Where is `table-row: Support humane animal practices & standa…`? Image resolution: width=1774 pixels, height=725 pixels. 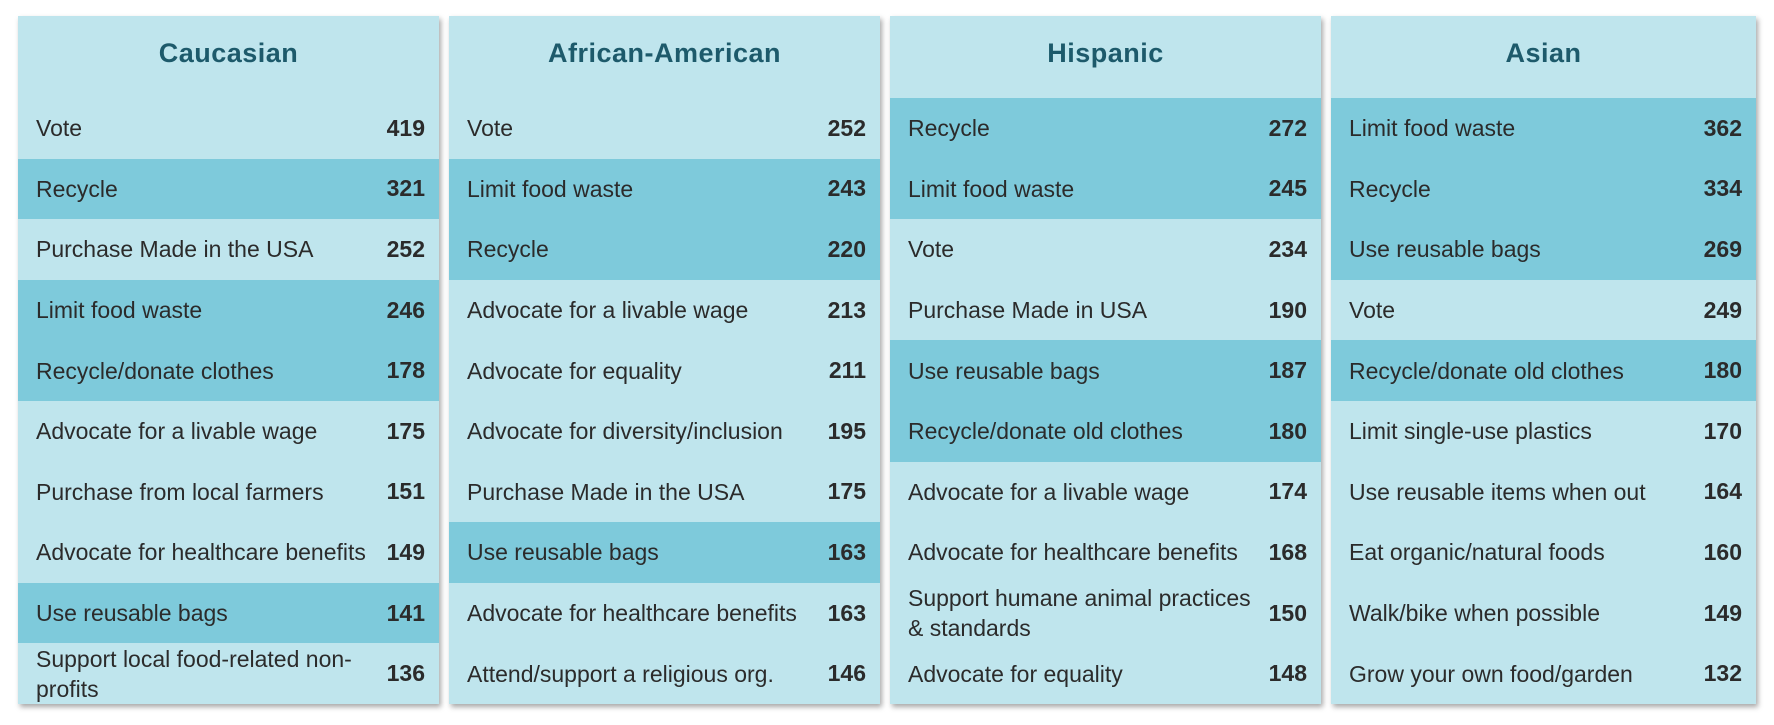 table-row: Support humane animal practices & standa… is located at coordinates (1105, 613).